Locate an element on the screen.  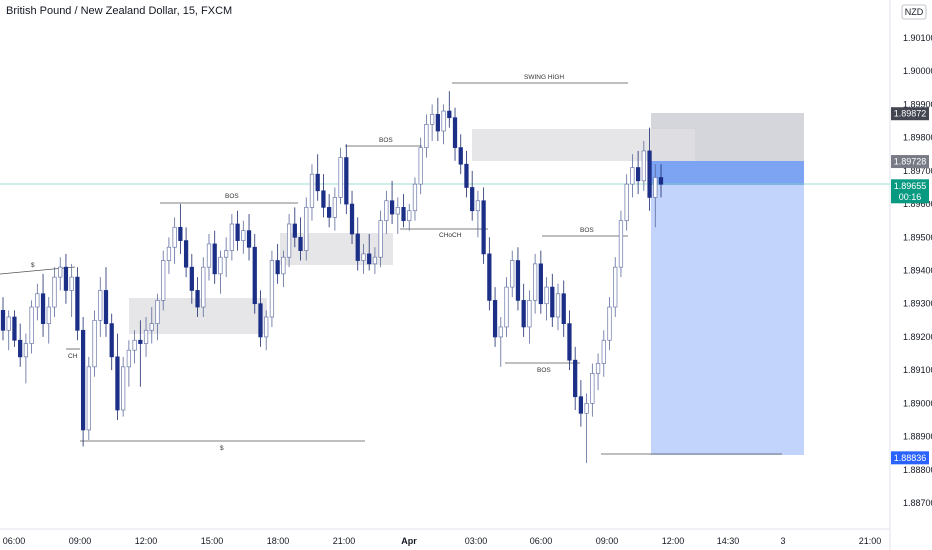
y-tick-label: 1.89400 is located at coordinates (917, 271).